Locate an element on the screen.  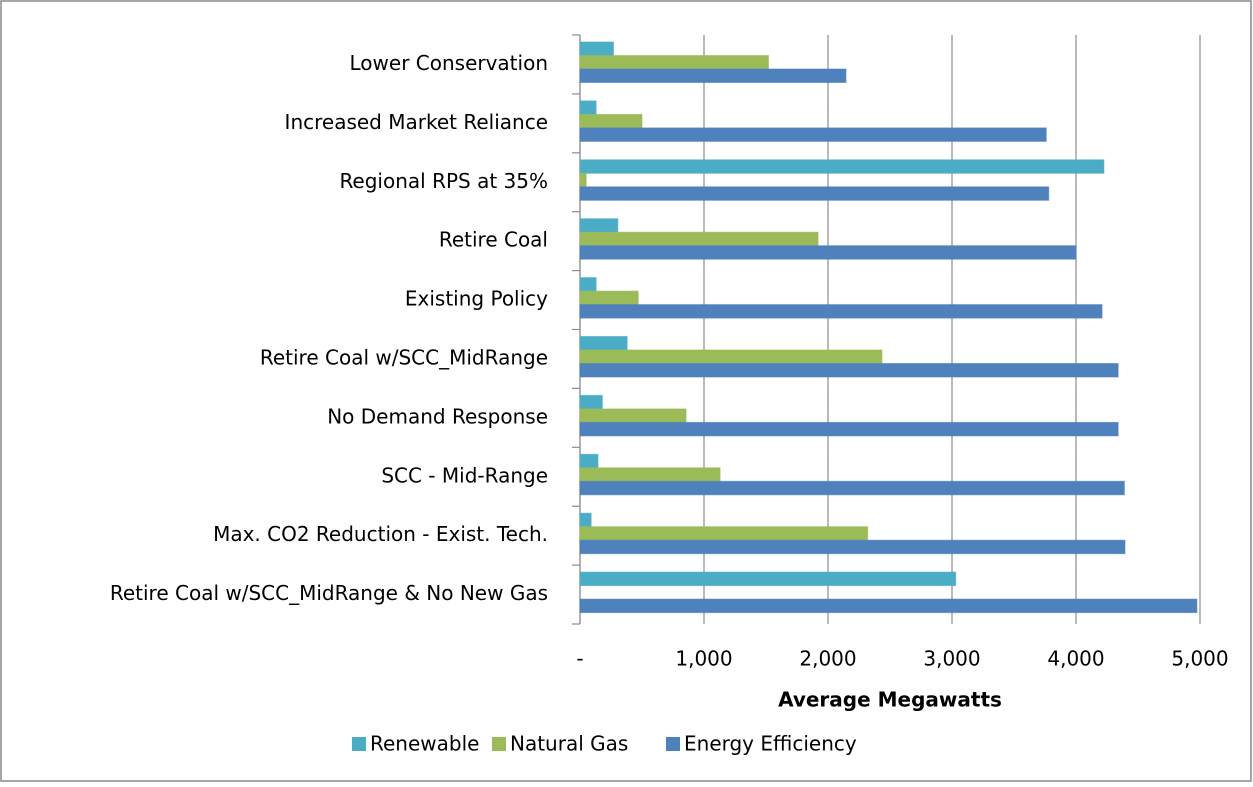
legend-label: Natural Gas is located at coordinates (569, 744).